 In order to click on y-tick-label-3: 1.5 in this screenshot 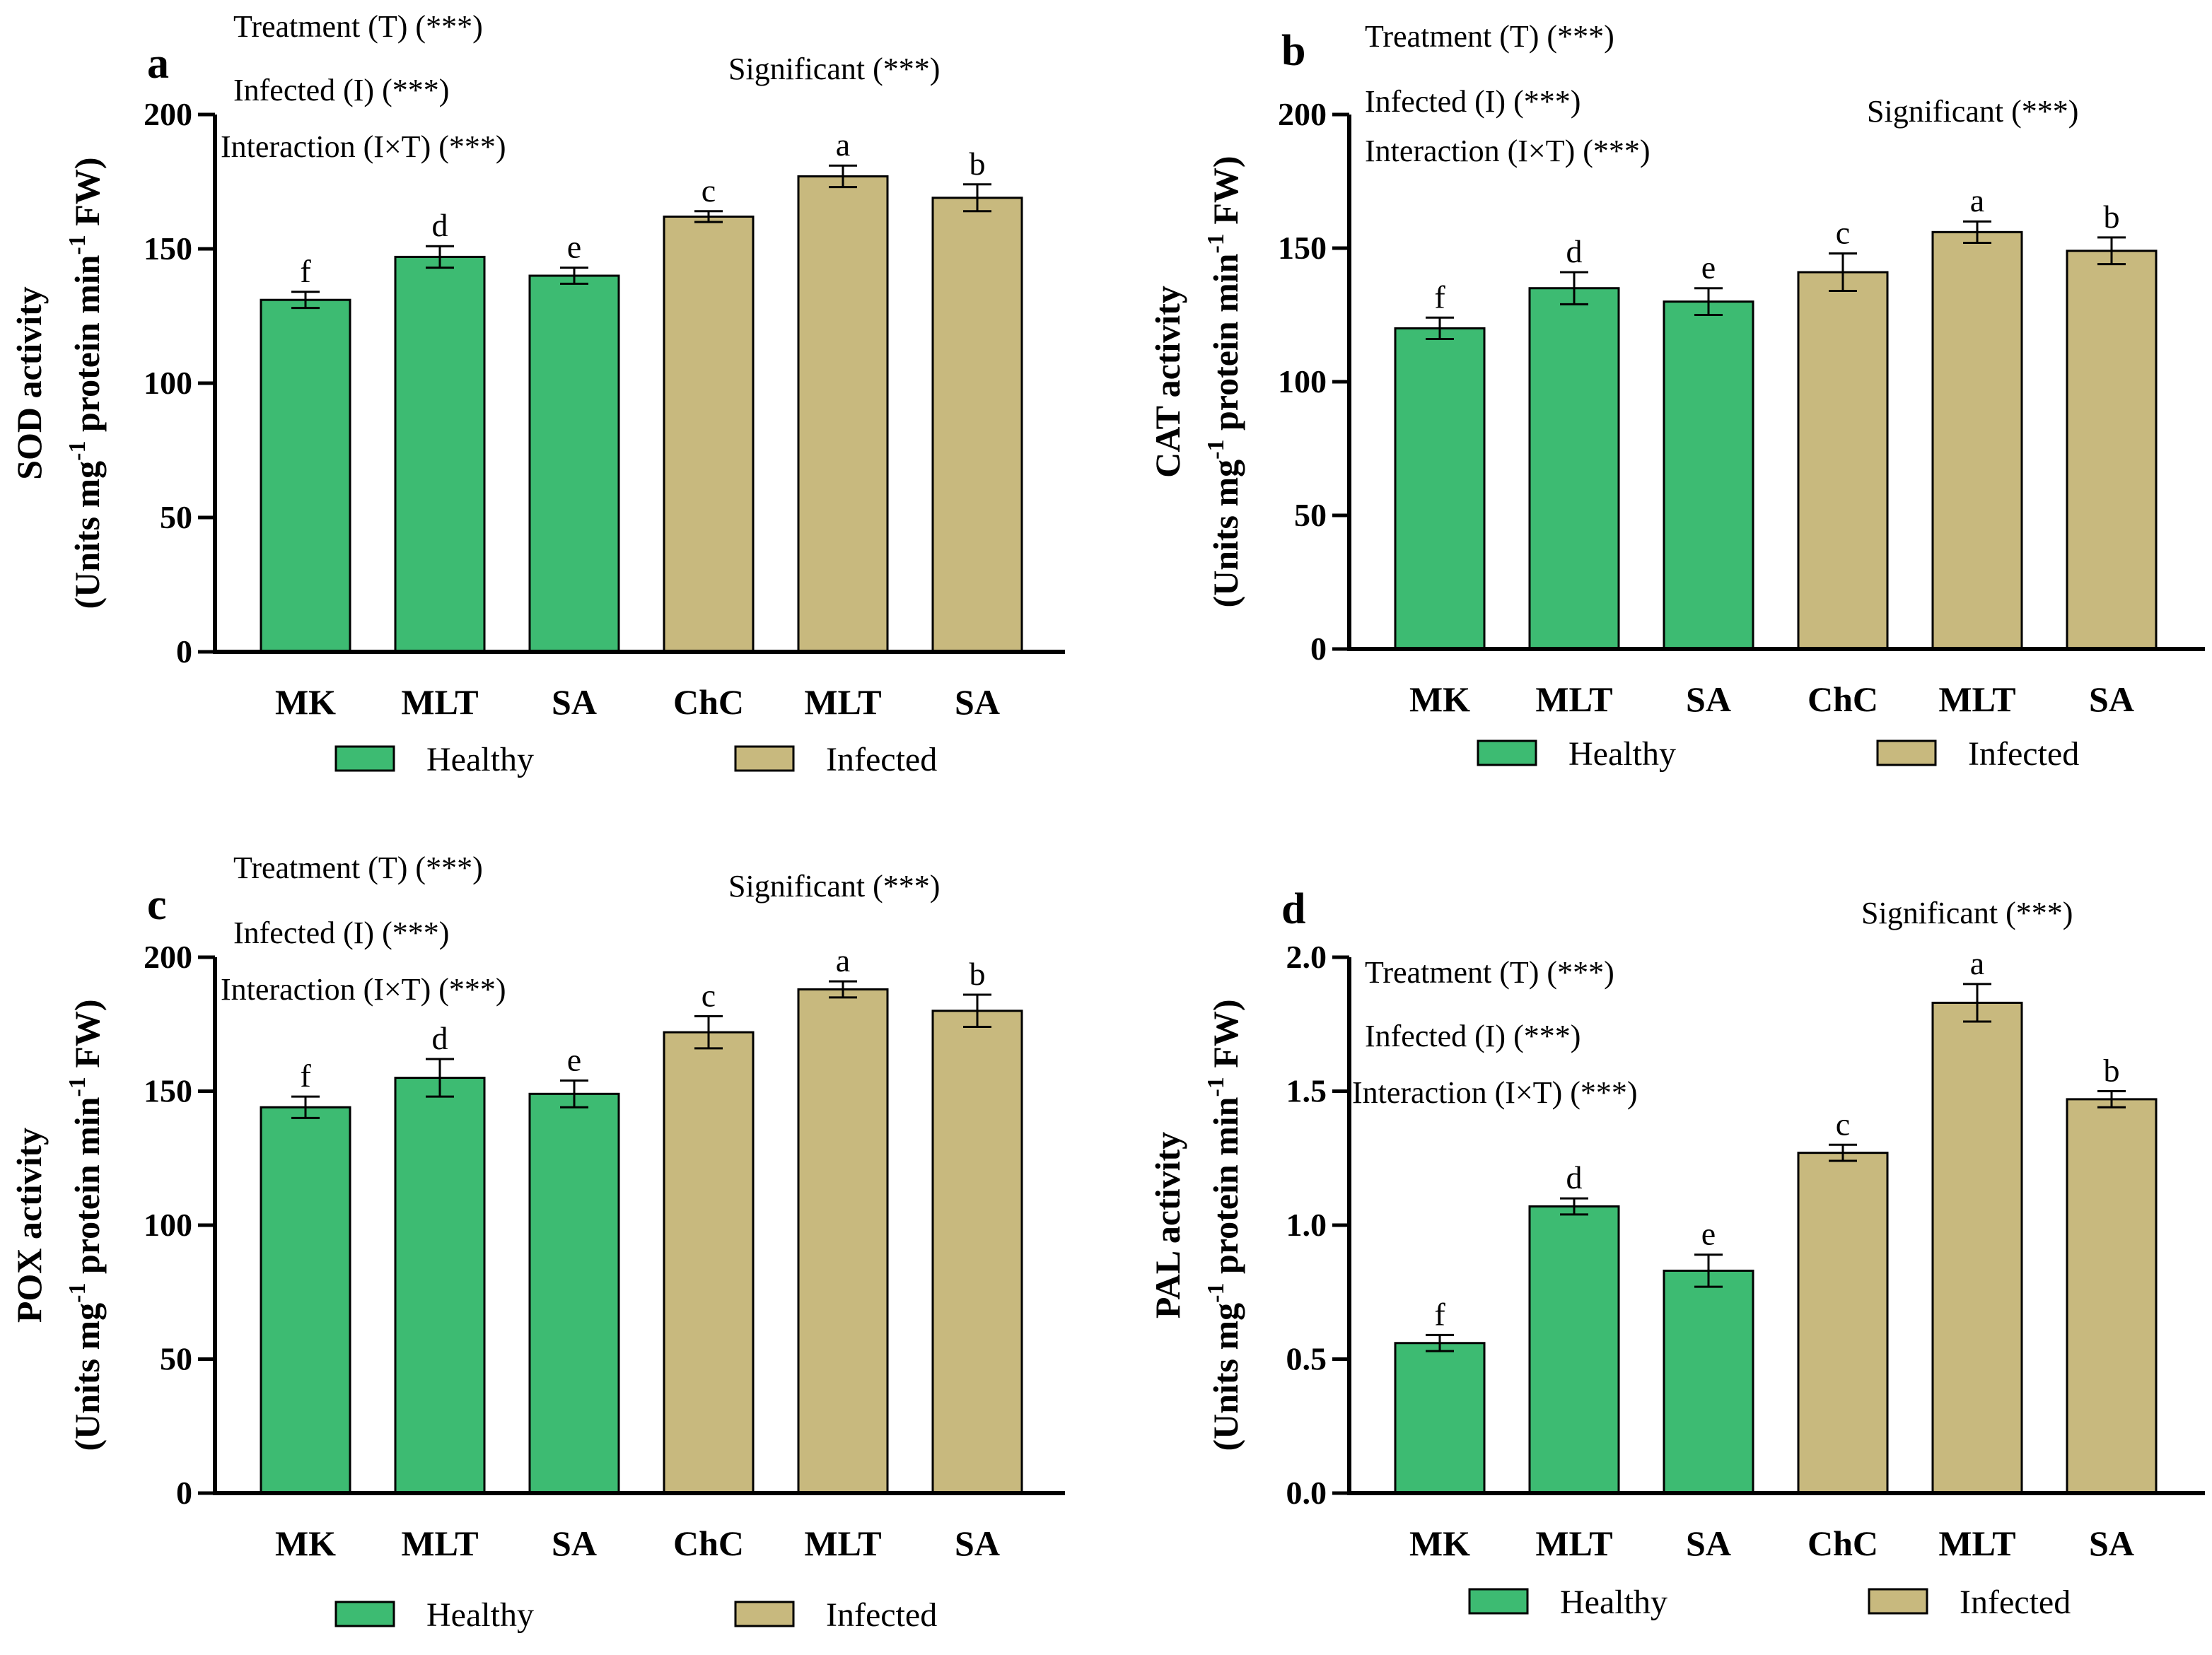, I will do `click(1306, 1091)`.